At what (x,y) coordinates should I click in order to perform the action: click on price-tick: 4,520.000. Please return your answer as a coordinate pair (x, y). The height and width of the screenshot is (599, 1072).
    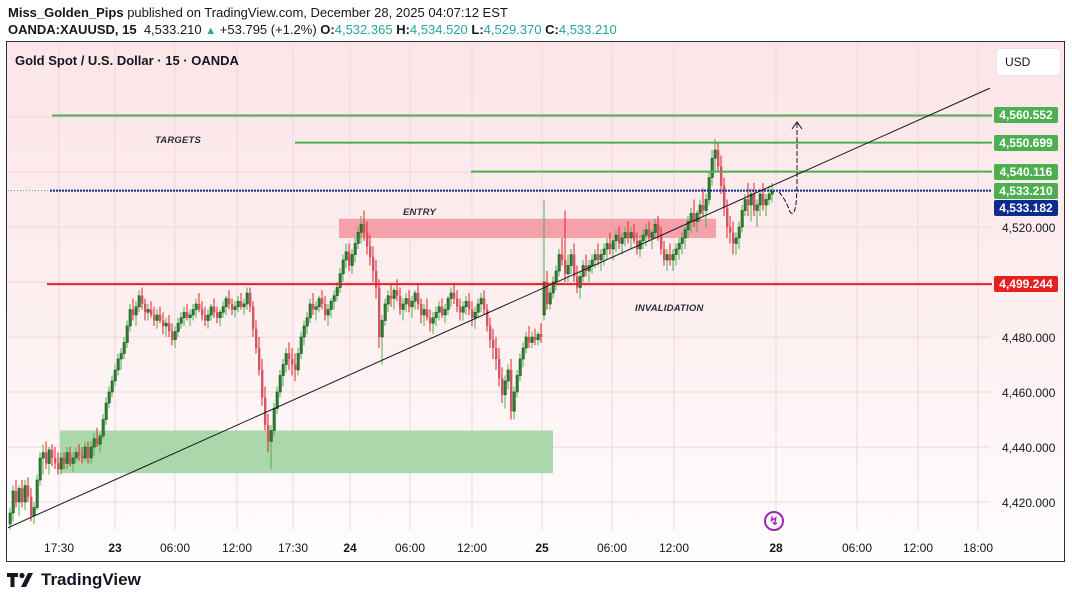
    Looking at the image, I should click on (1029, 228).